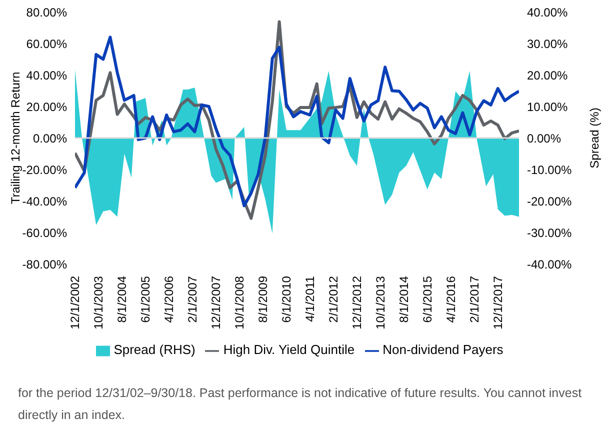 The image size is (613, 436). Describe the element at coordinates (549, 233) in the screenshot. I see `y2-tick-label: -30.00%` at that location.